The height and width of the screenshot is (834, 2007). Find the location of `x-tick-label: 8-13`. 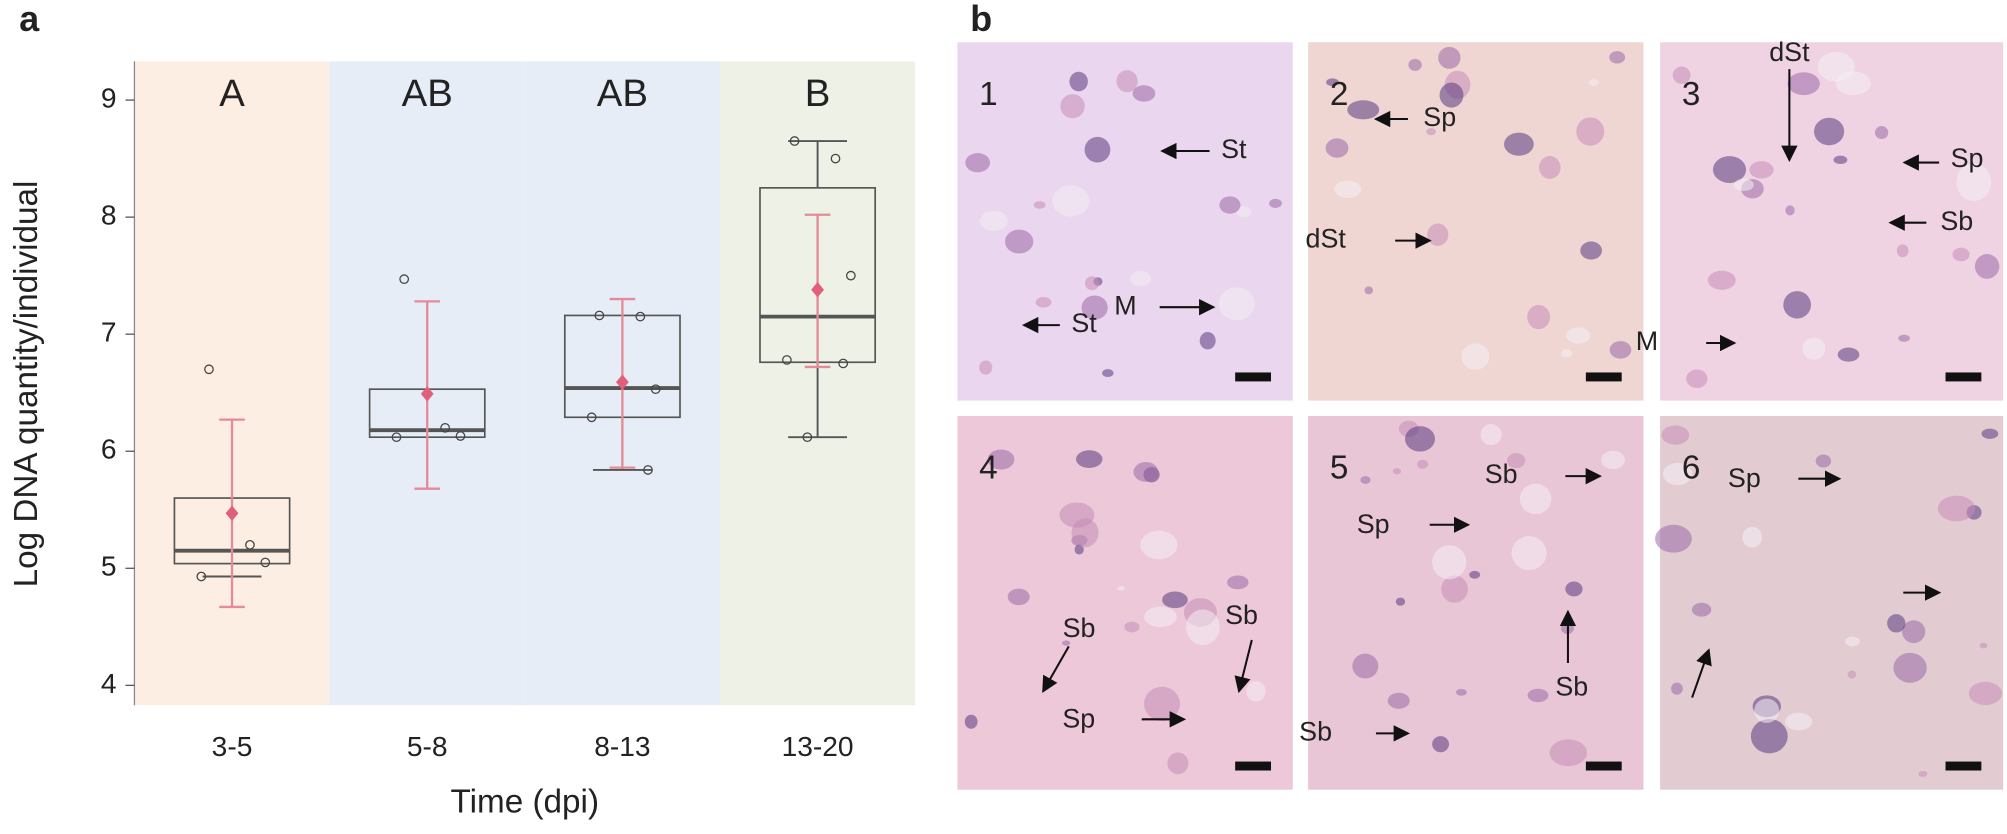

x-tick-label: 8-13 is located at coordinates (622, 746).